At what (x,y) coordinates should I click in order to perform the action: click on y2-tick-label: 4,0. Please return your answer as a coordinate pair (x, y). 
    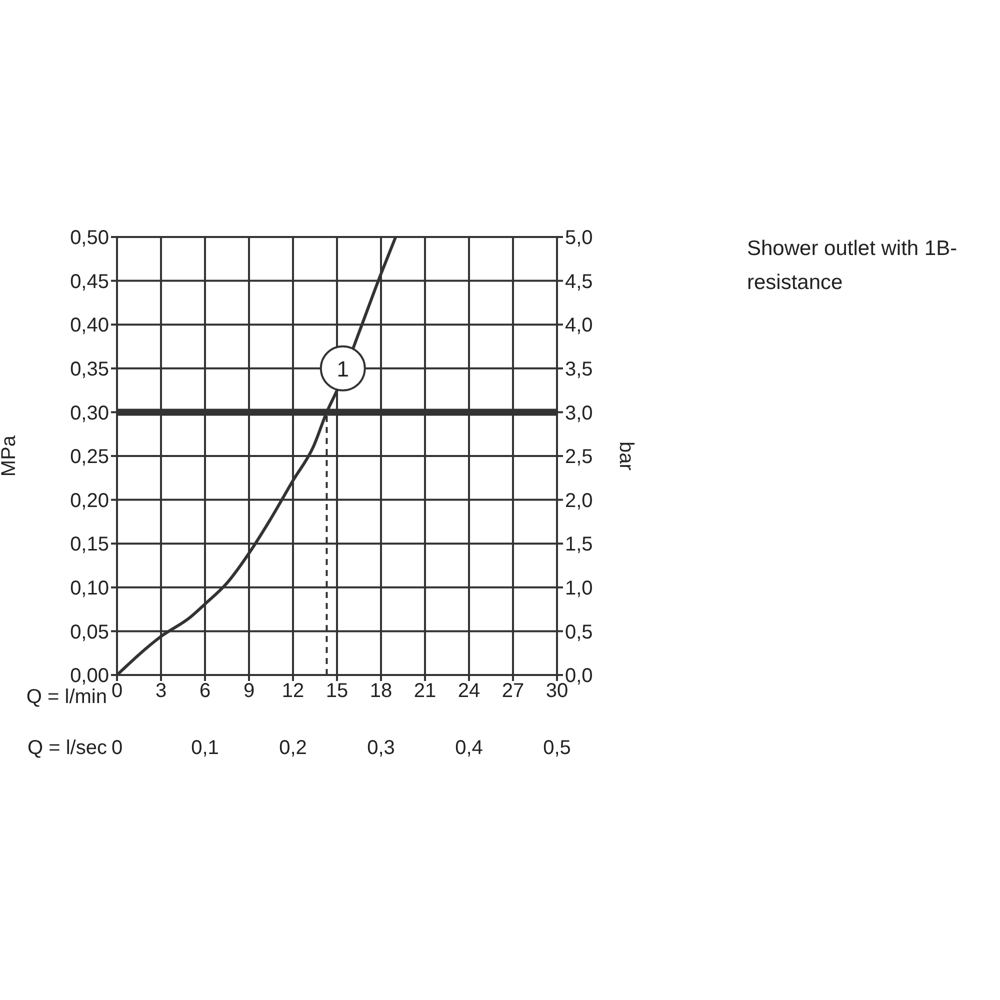
    Looking at the image, I should click on (579, 325).